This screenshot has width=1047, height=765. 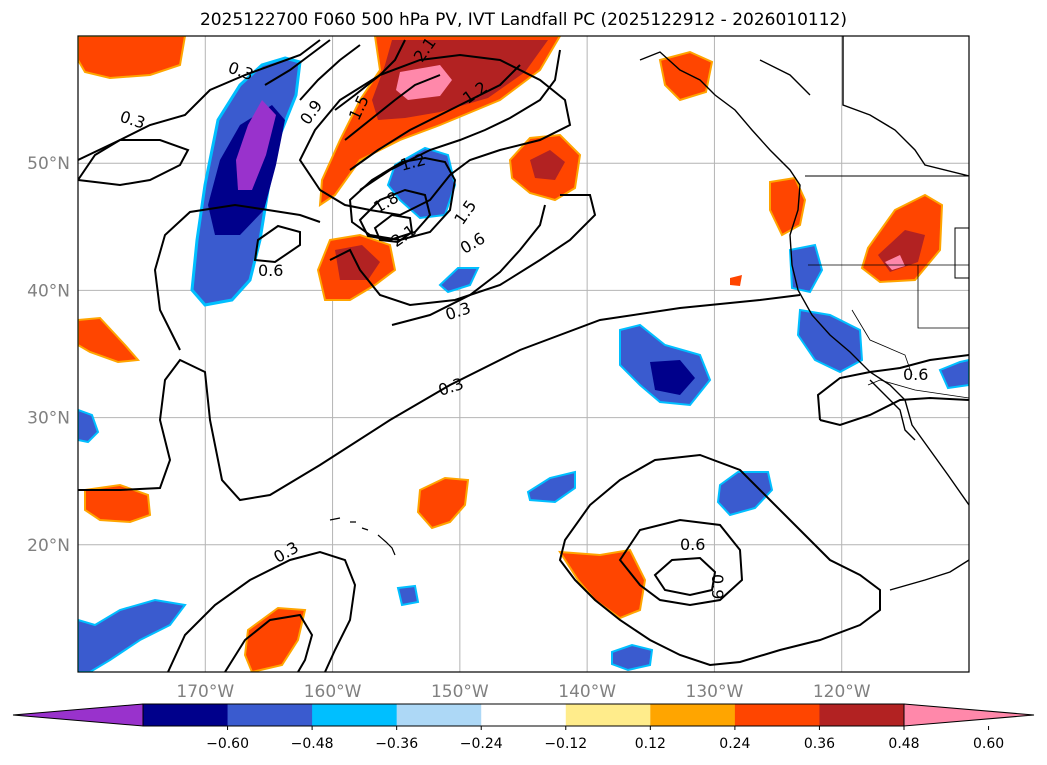 What do you see at coordinates (227, 744) in the screenshot?
I see `colorbar-tick-label: −0.60` at bounding box center [227, 744].